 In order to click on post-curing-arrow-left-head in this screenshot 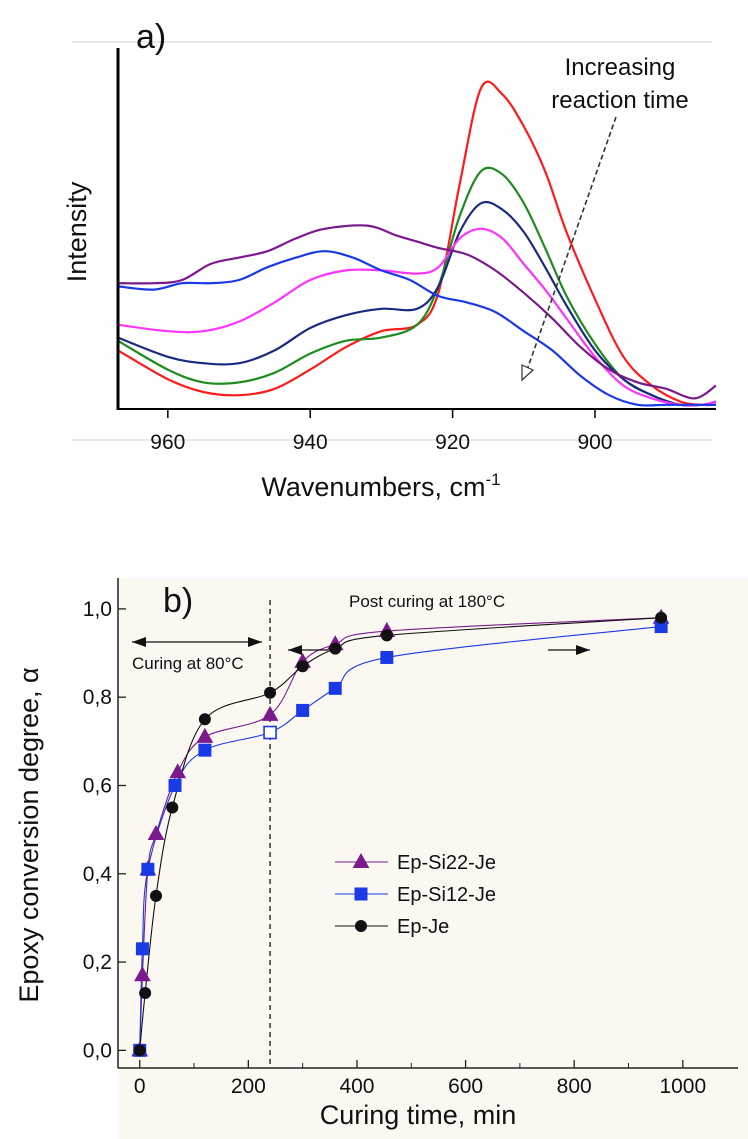, I will do `click(295, 650)`.